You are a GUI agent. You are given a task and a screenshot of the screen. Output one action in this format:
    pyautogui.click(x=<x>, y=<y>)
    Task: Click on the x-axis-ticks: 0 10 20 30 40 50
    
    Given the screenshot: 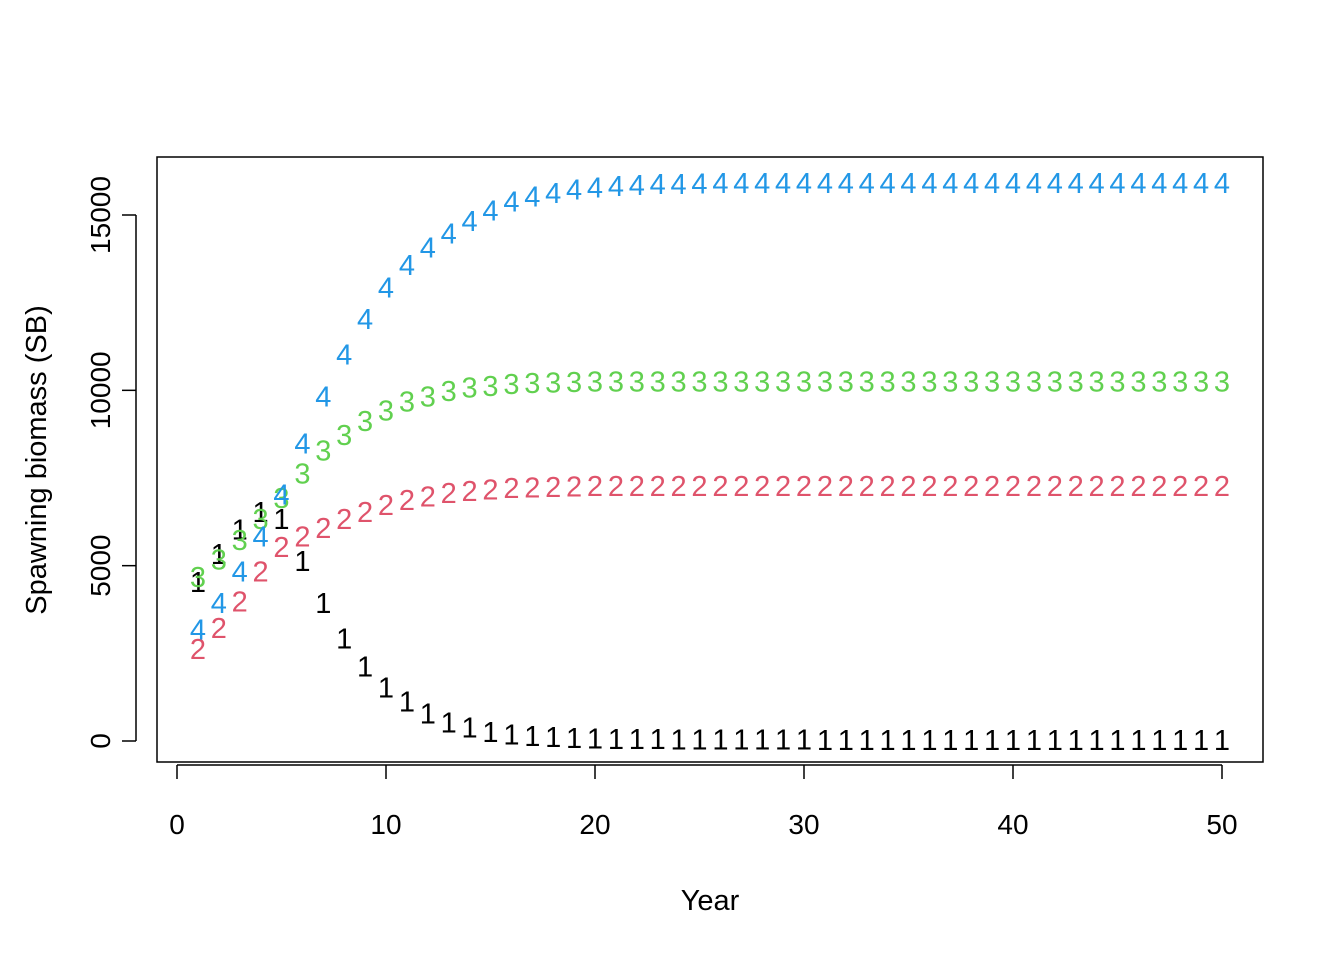 What is the action you would take?
    pyautogui.click(x=703, y=802)
    